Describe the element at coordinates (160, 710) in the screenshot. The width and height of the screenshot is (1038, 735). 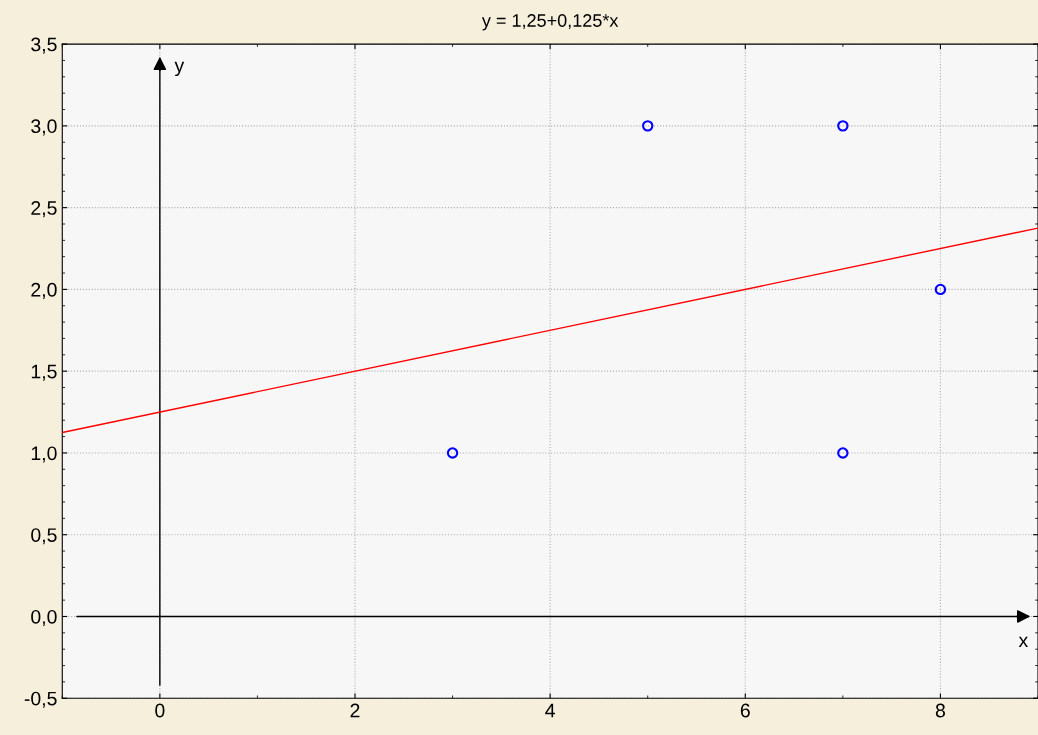
I see `x-tick-label: 0` at that location.